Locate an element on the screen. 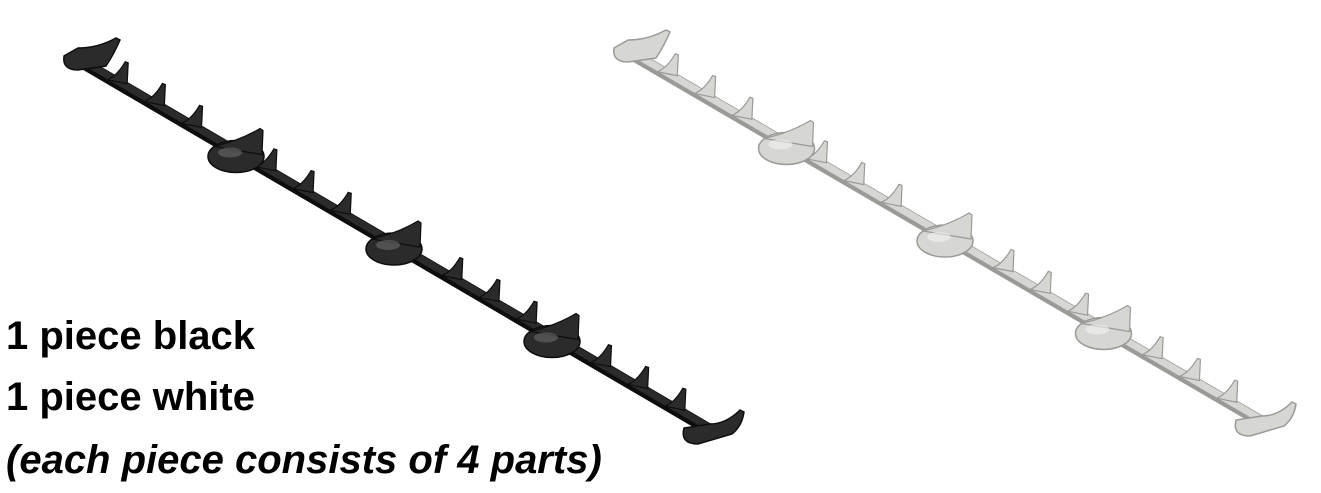 Image resolution: width=1321 pixels, height=493 pixels. caption-parts-note: (each piece consists of 4 parts) is located at coordinates (304, 460).